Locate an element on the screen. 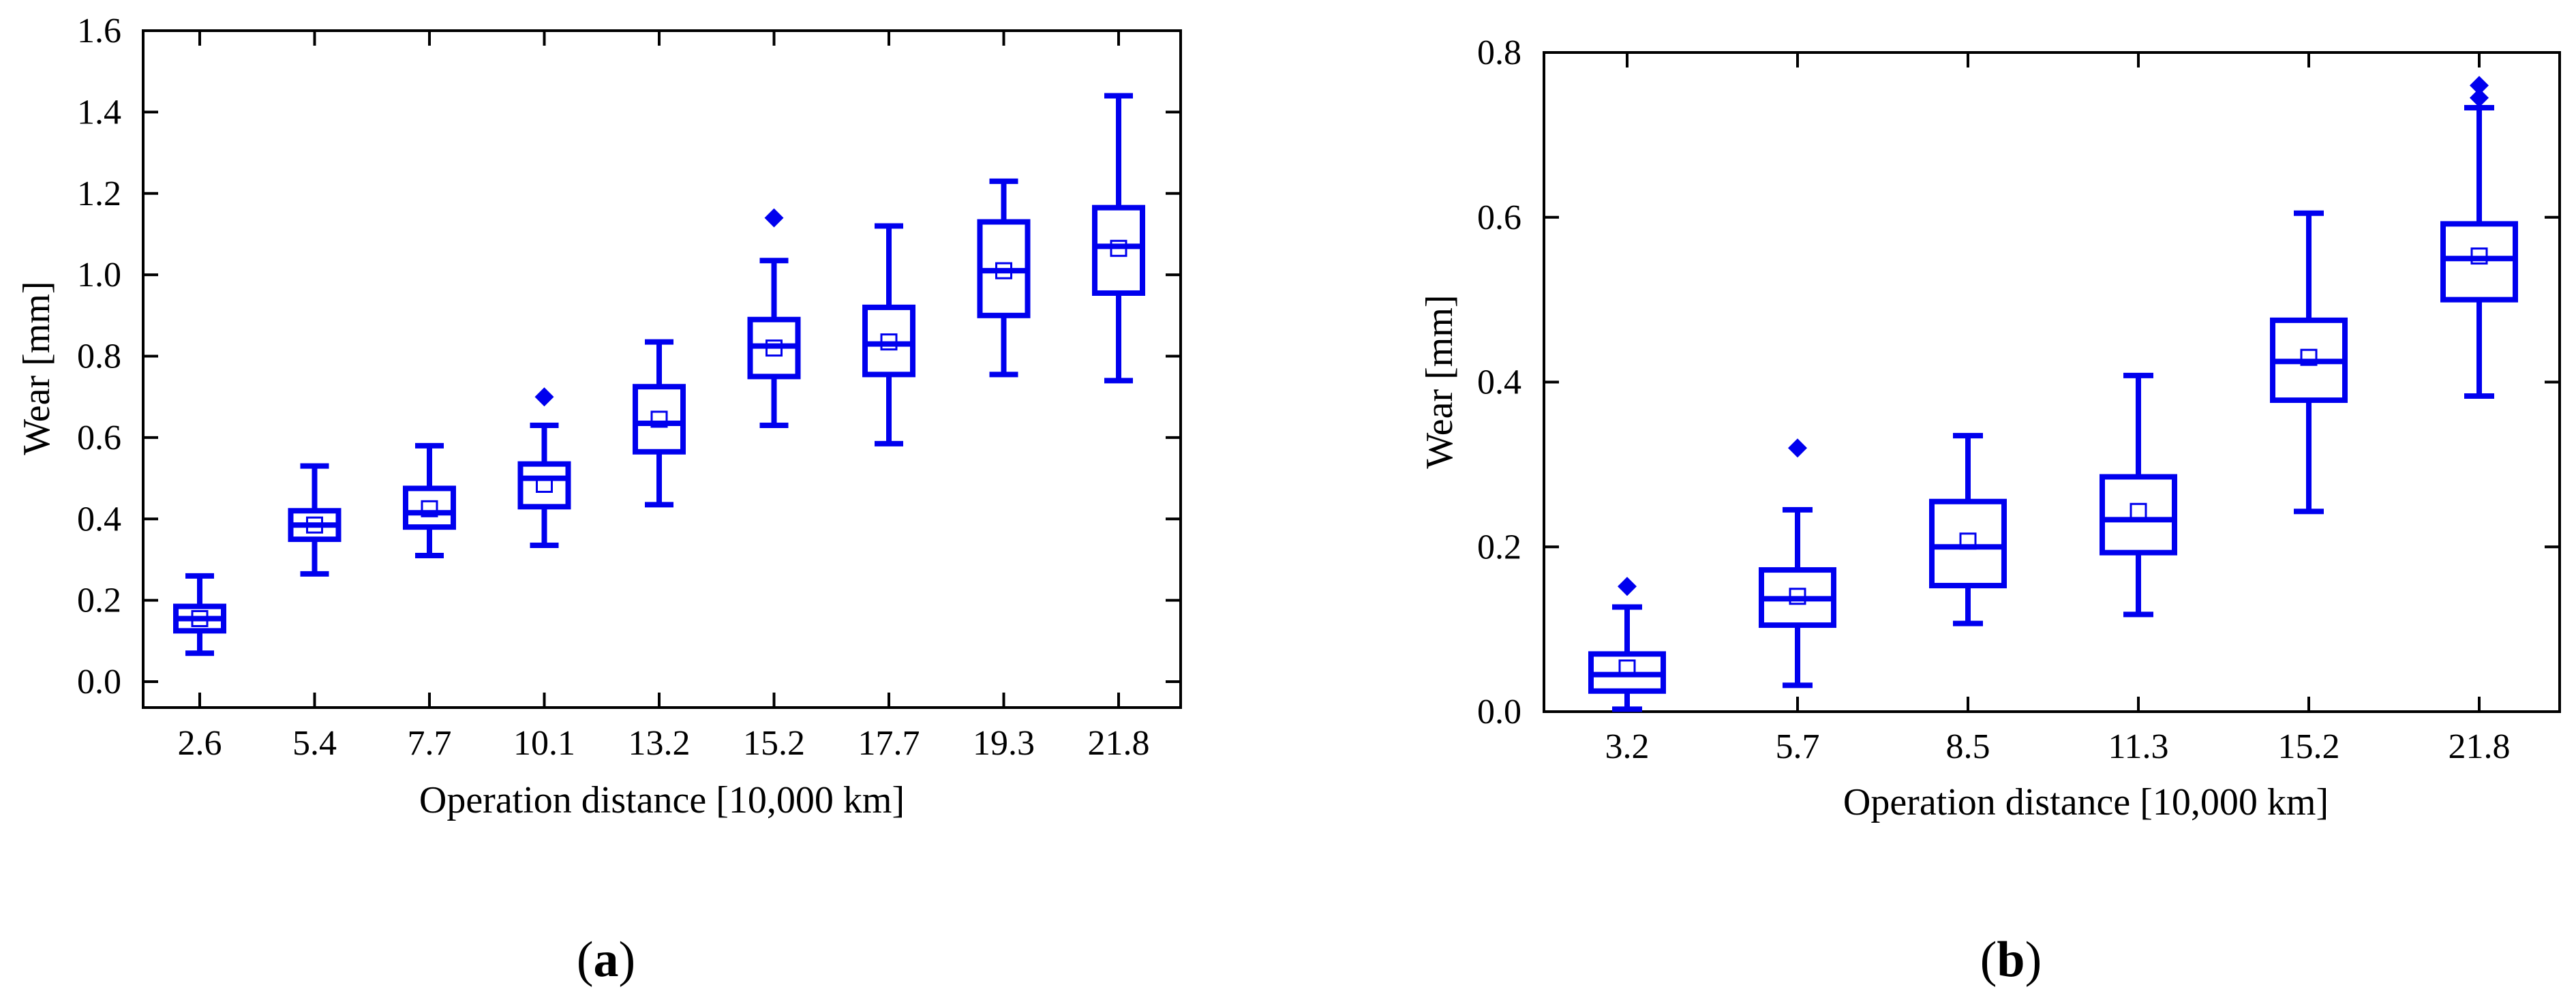 Image resolution: width=2576 pixels, height=1000 pixels. box-17.7 is located at coordinates (888, 334).